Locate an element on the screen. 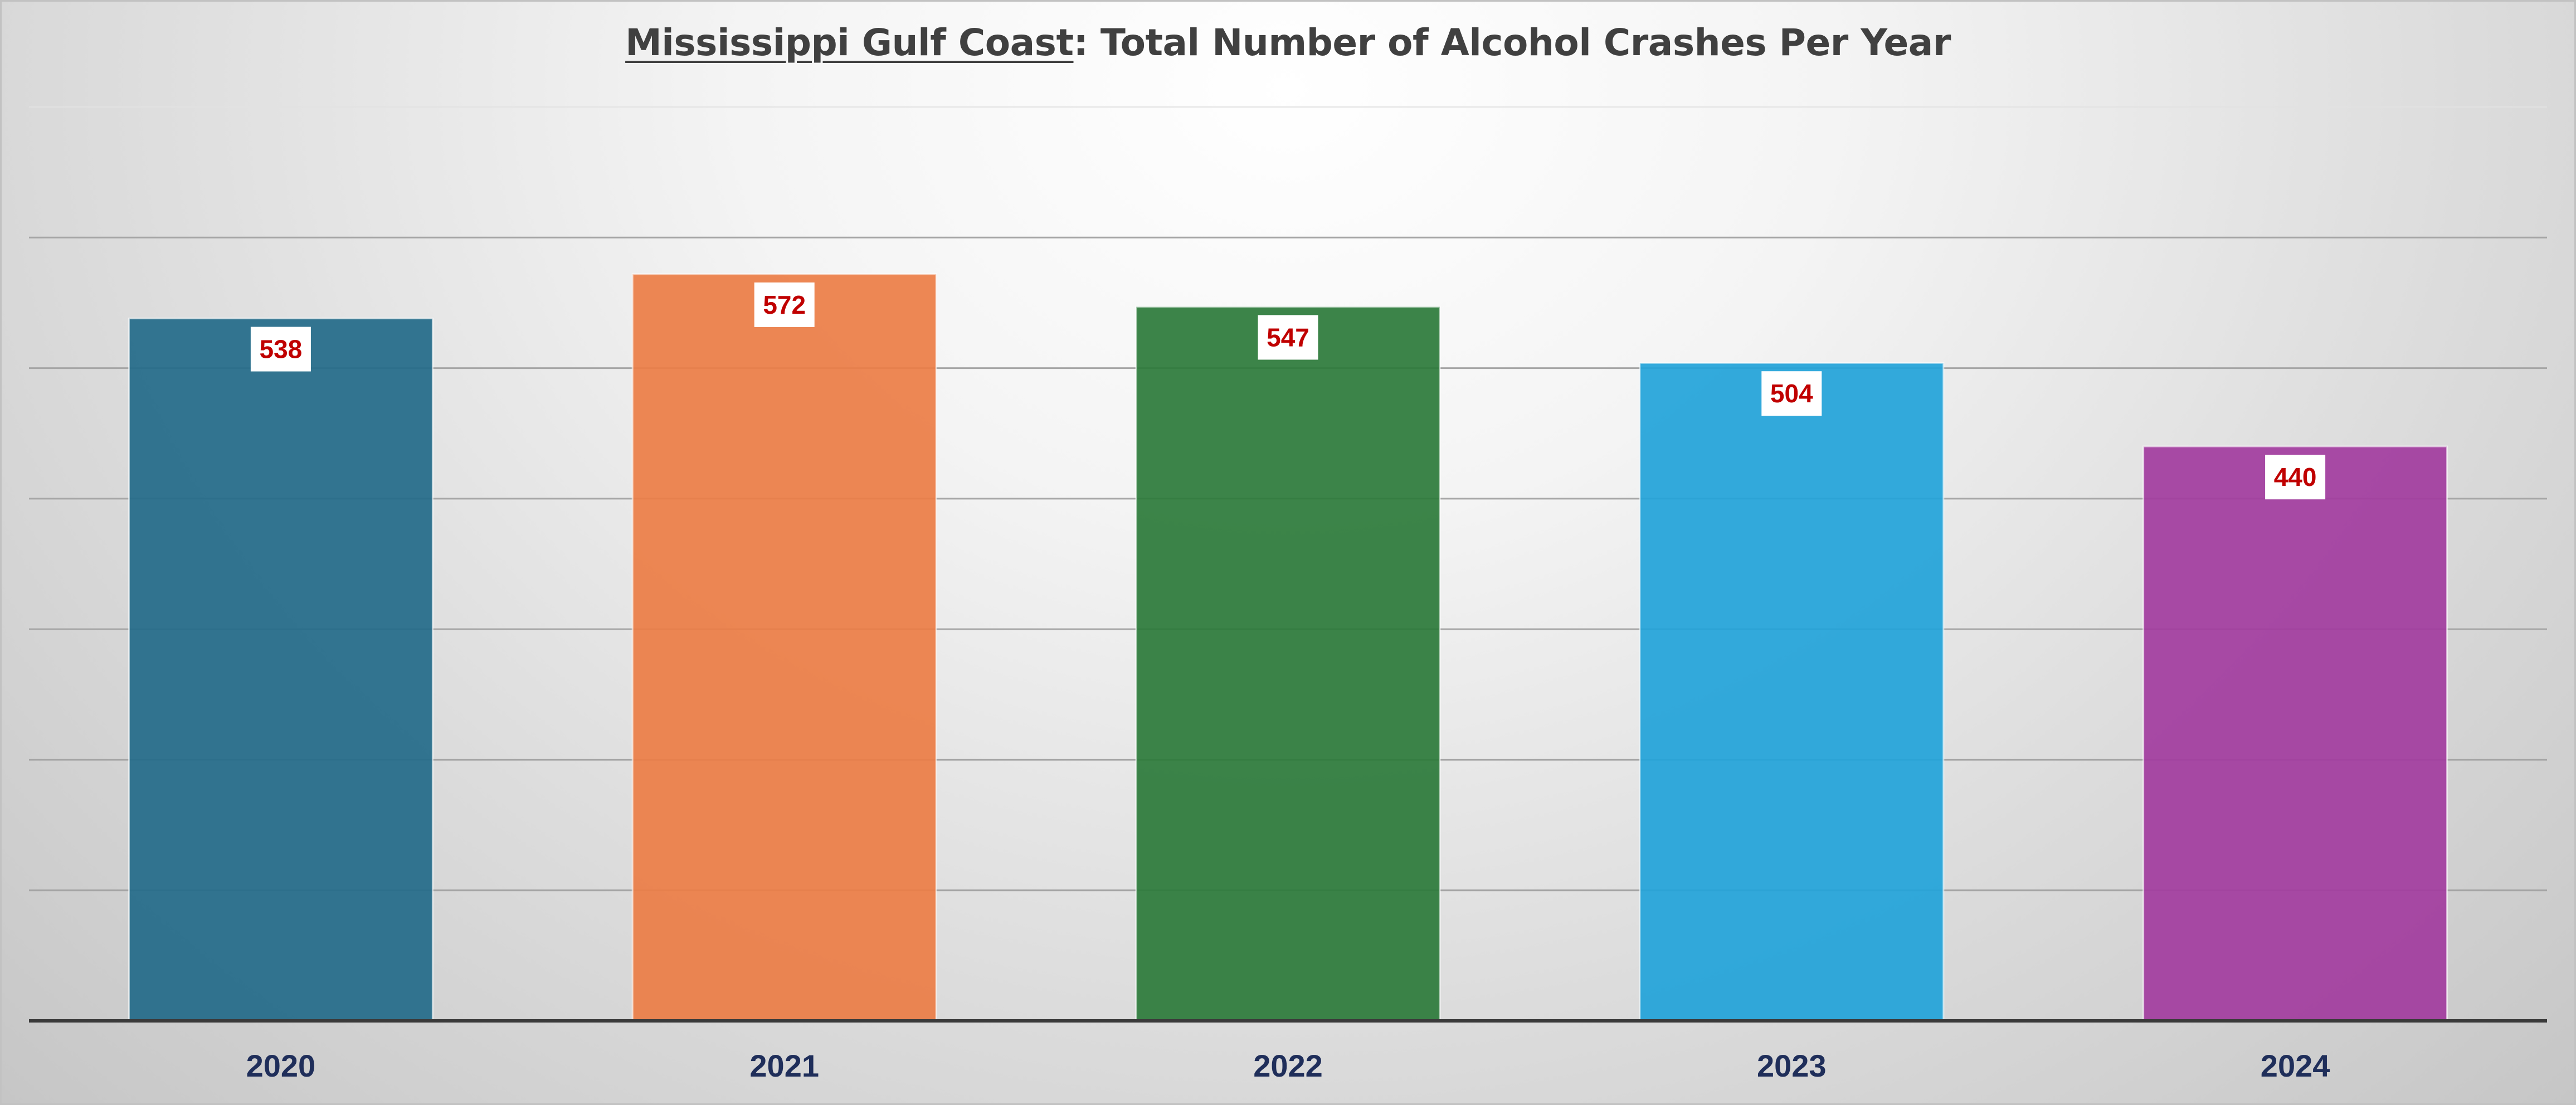 This screenshot has height=1105, width=2576. data-label-2023: 504 is located at coordinates (1792, 393).